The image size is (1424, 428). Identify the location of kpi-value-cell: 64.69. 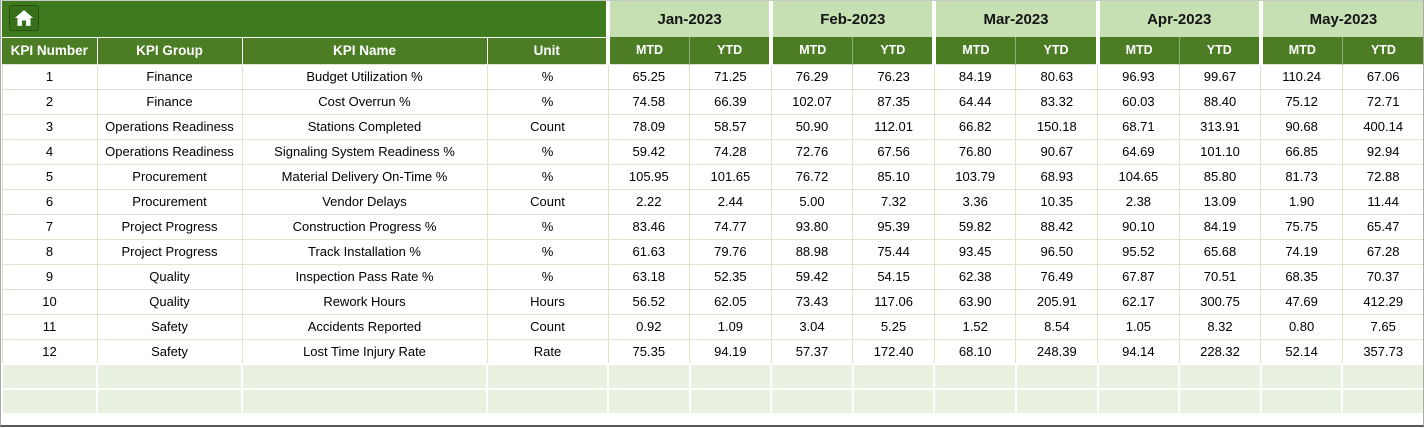
(1138, 151).